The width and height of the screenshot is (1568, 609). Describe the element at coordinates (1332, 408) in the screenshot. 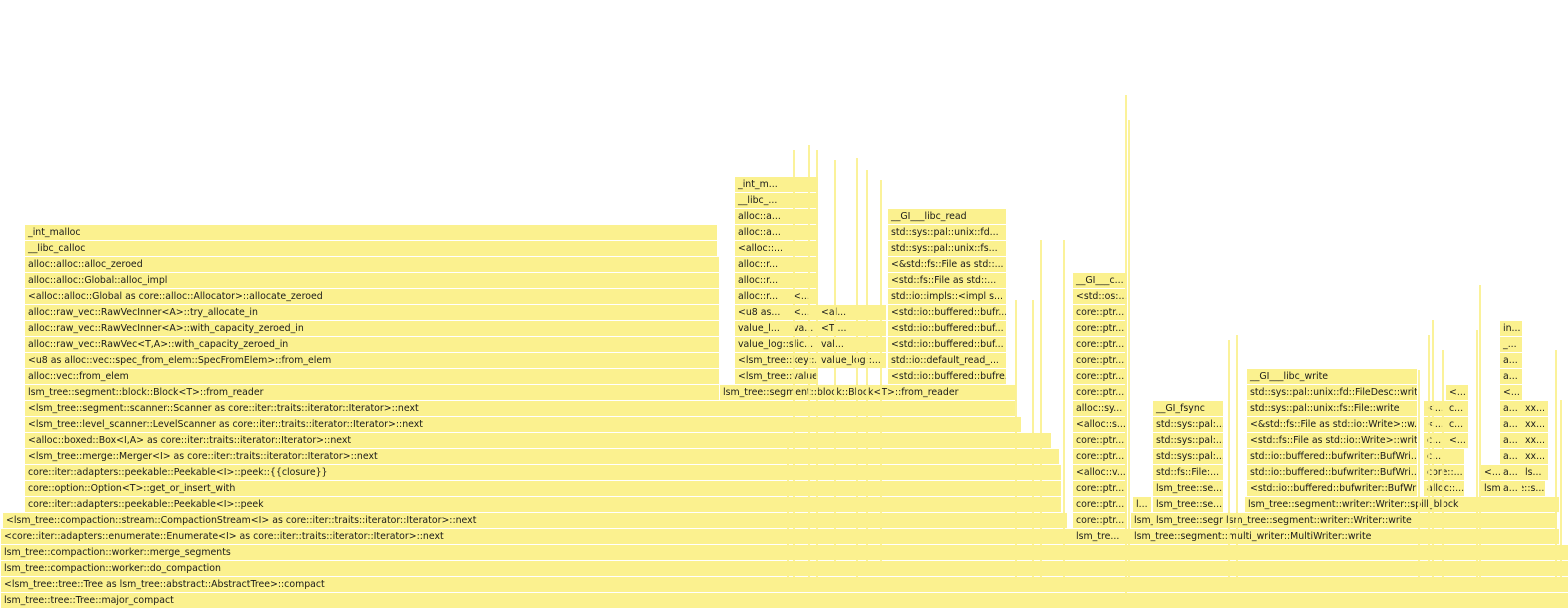

I see `flame-frame: std::sys::pal::unix::fs::File::write` at that location.